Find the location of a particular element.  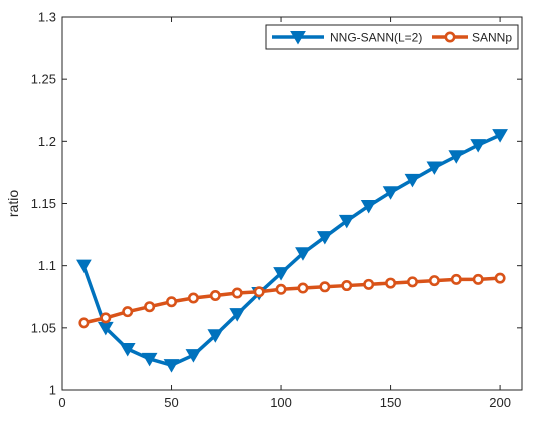

y-tick-label: 1.3 is located at coordinates (47, 17).